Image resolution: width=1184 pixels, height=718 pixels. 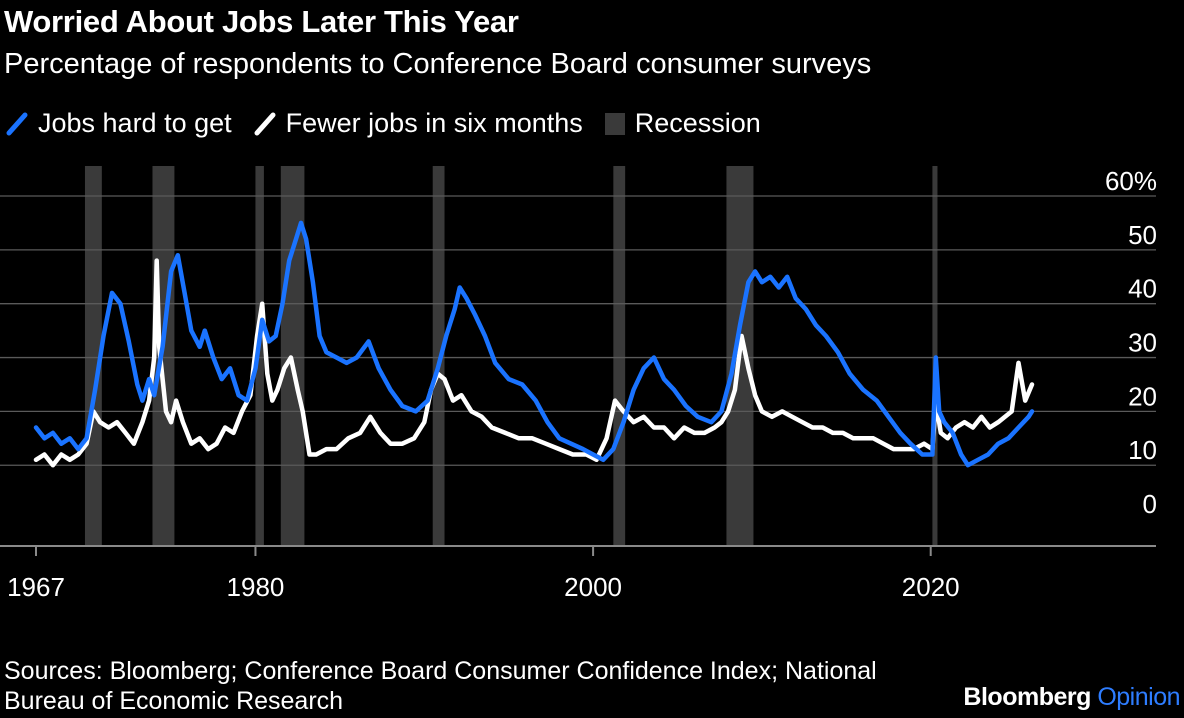 I want to click on x-tick-label: 1967, so click(x=36, y=587).